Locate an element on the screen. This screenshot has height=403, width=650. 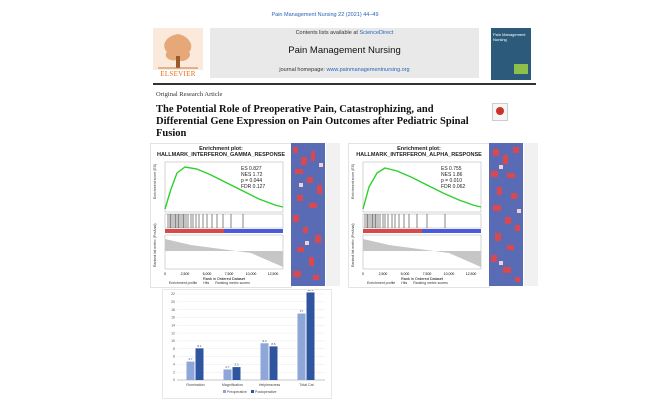
data-label: 3.3 is located at coordinates (236, 365).